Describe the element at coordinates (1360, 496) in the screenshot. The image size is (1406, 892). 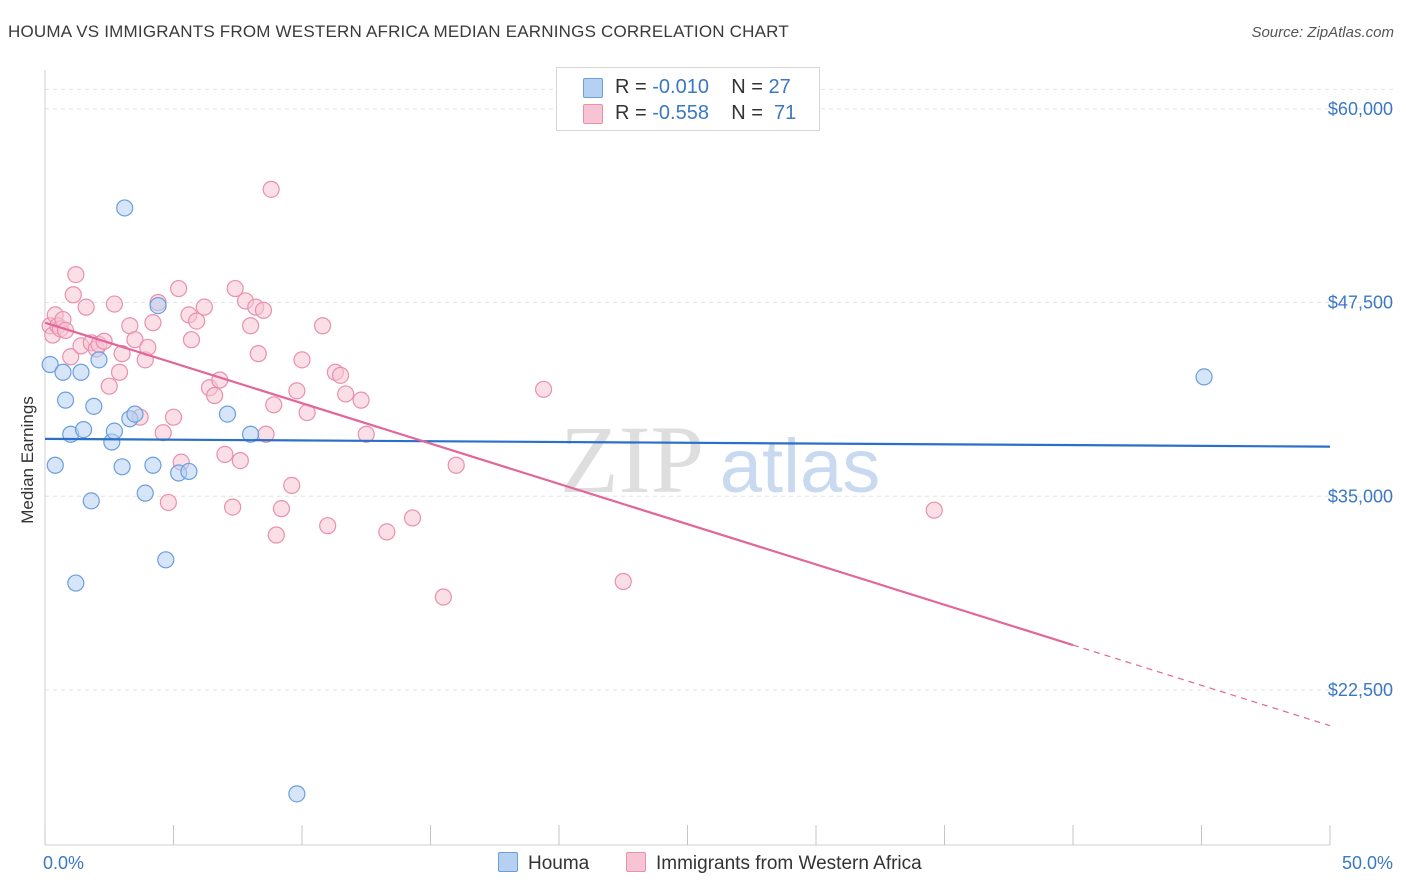
I see `y-tick-label: $35,000` at that location.